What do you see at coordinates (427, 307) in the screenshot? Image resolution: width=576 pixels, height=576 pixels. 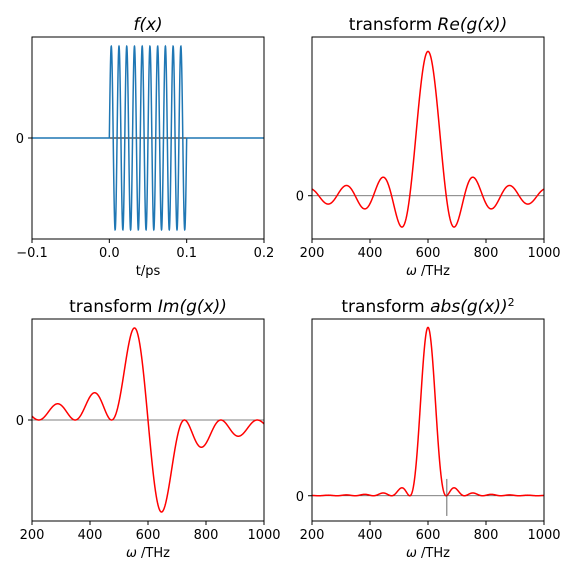 I see `chart-title: transform abs(g(x))2` at bounding box center [427, 307].